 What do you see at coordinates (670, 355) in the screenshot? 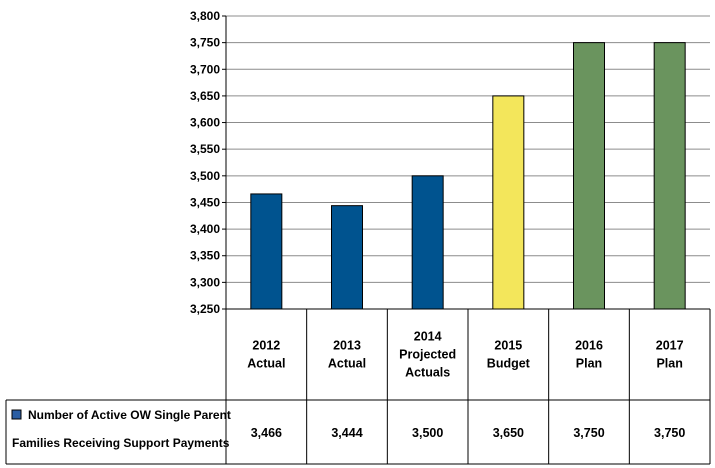
I see `x-tick-label: 2017 Plan` at bounding box center [670, 355].